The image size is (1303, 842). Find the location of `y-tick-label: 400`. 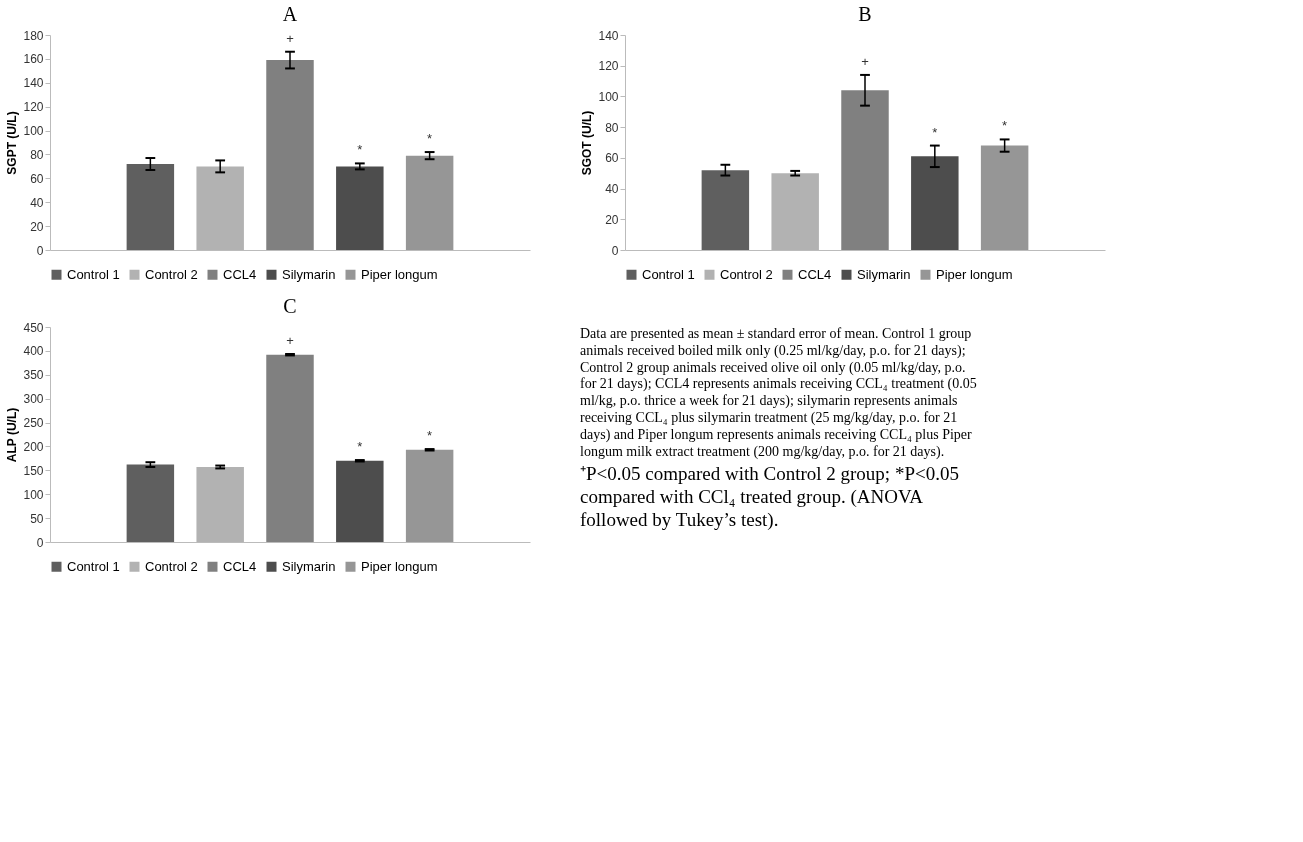

y-tick-label: 400 is located at coordinates (33, 351).